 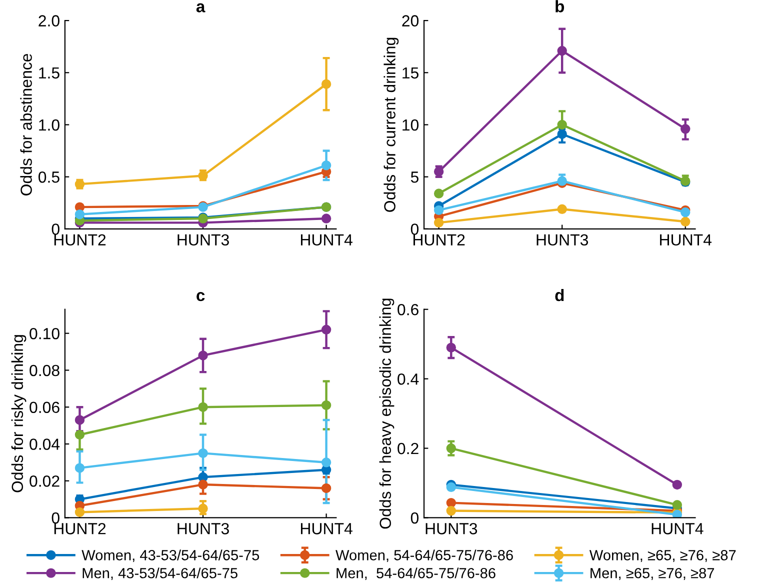 What do you see at coordinates (410, 20) in the screenshot?
I see `y-tick-label: 20` at bounding box center [410, 20].